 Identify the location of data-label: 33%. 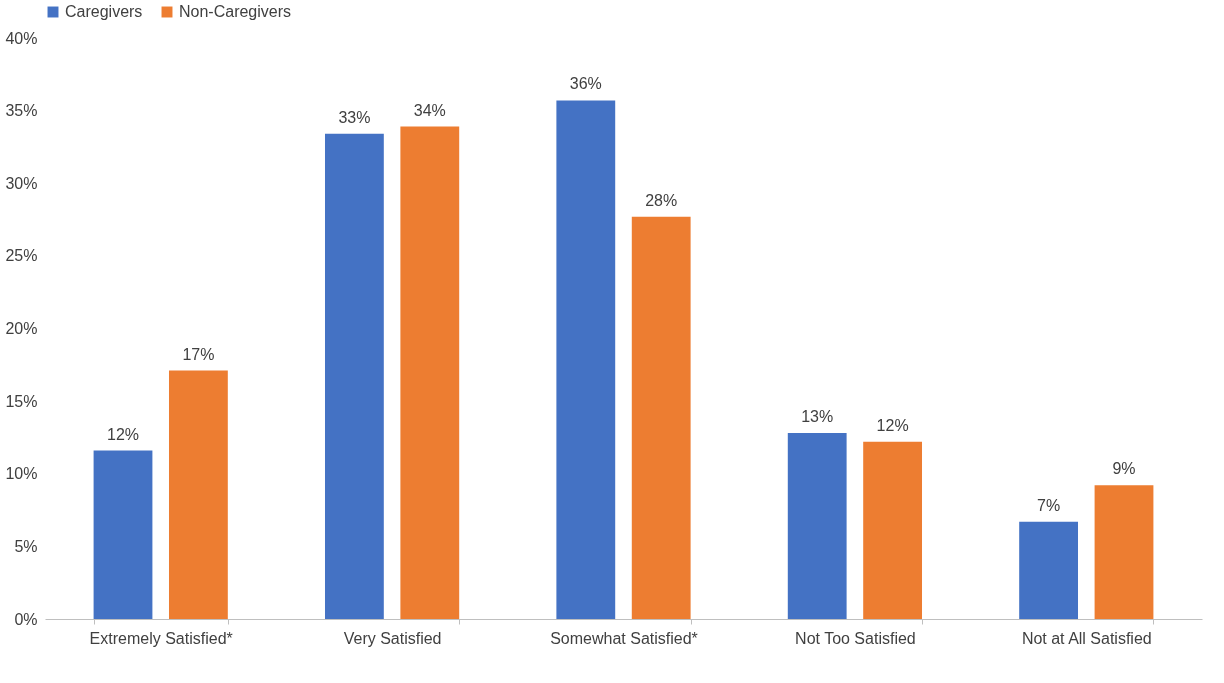
(354, 117).